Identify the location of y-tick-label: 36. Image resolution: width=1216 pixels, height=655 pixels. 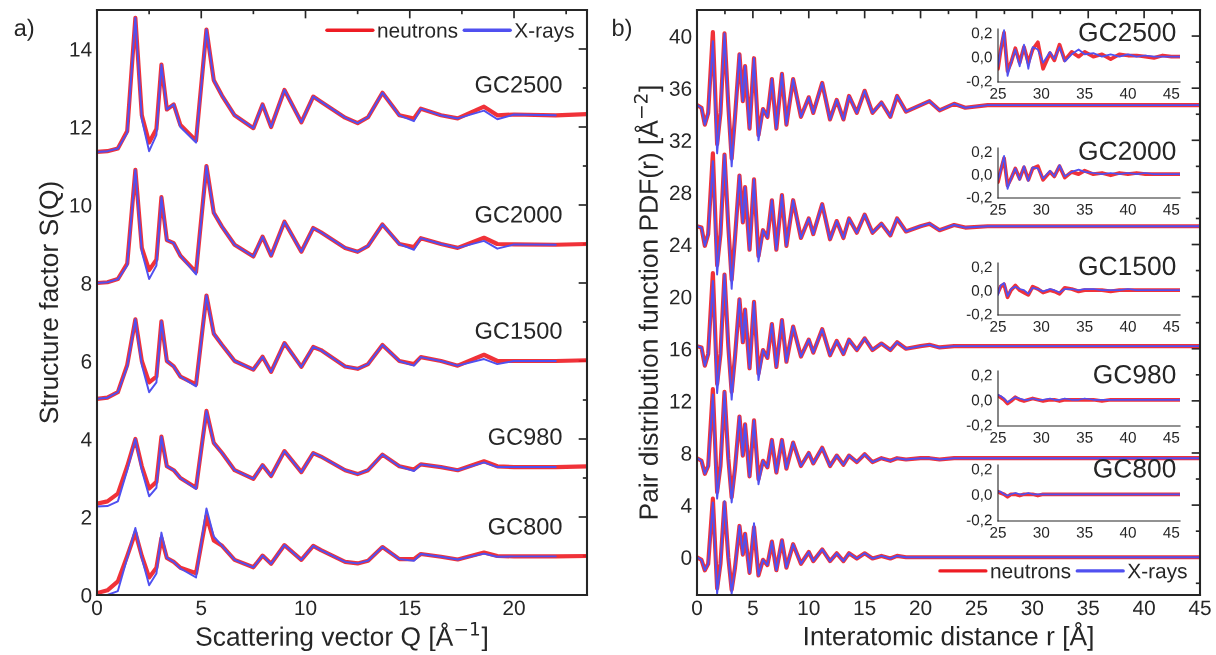
(680, 88).